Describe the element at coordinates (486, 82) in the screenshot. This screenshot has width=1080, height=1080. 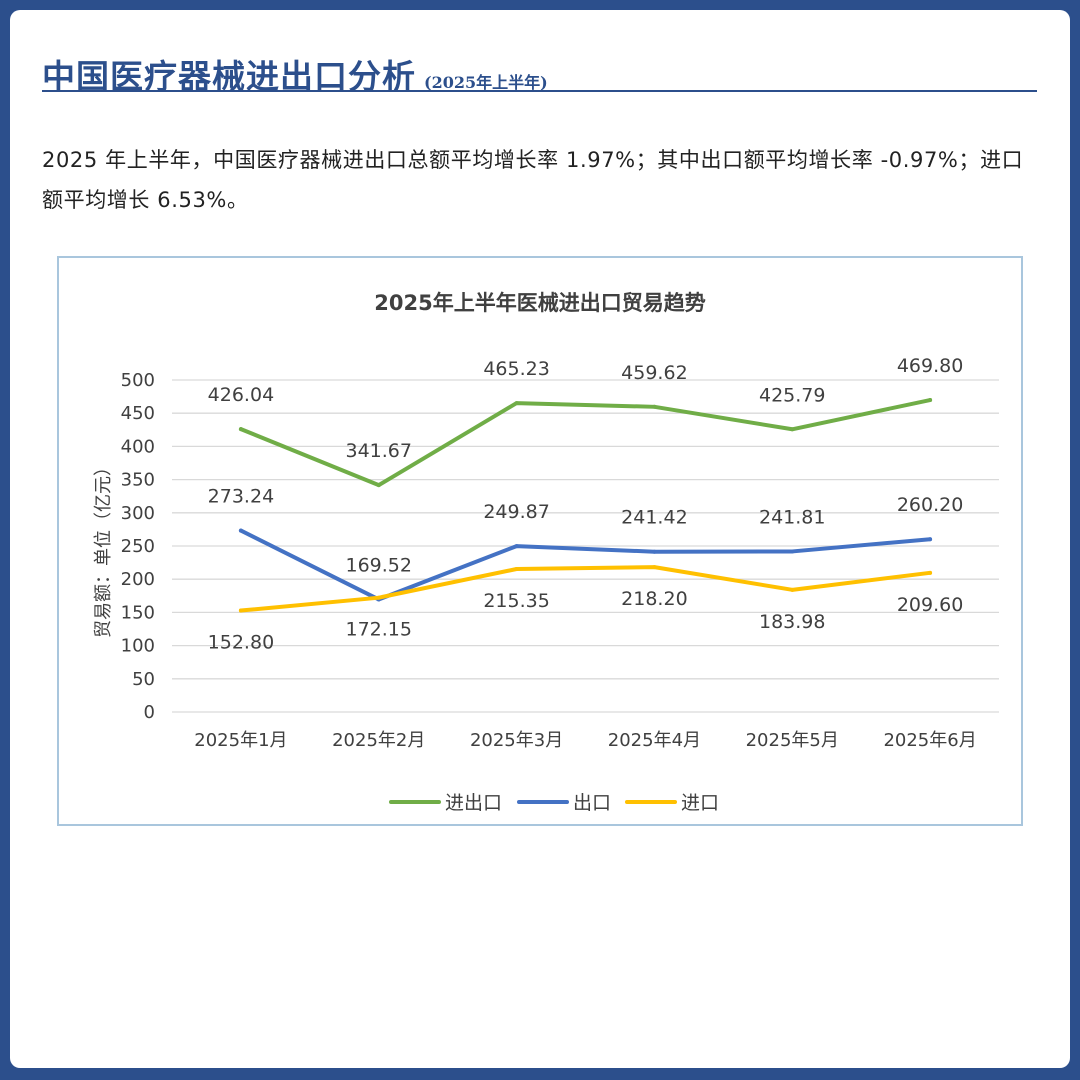
I see `page-subtitle: (2025年上半年)` at that location.